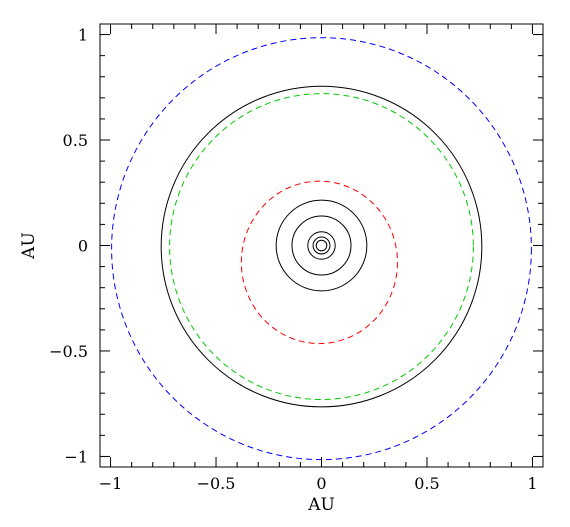 The width and height of the screenshot is (570, 527). Describe the element at coordinates (321, 483) in the screenshot. I see `x-tick-label: 0` at that location.